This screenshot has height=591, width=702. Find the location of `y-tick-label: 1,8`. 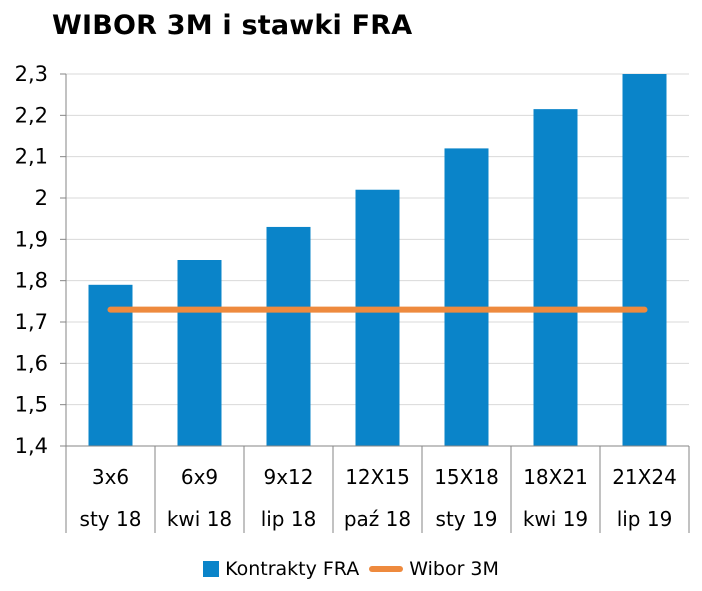

y-tick-label: 1,8 is located at coordinates (31, 281).